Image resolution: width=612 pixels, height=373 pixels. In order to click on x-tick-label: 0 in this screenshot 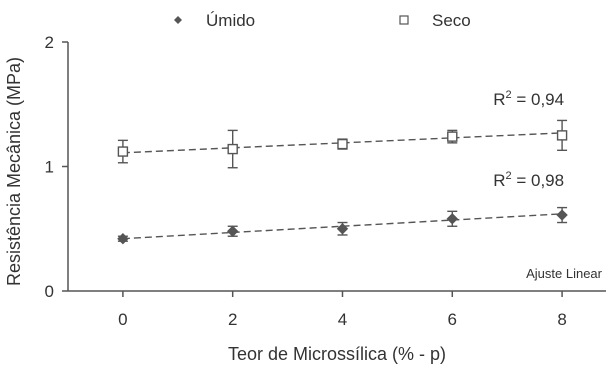, I will do `click(122, 319)`.